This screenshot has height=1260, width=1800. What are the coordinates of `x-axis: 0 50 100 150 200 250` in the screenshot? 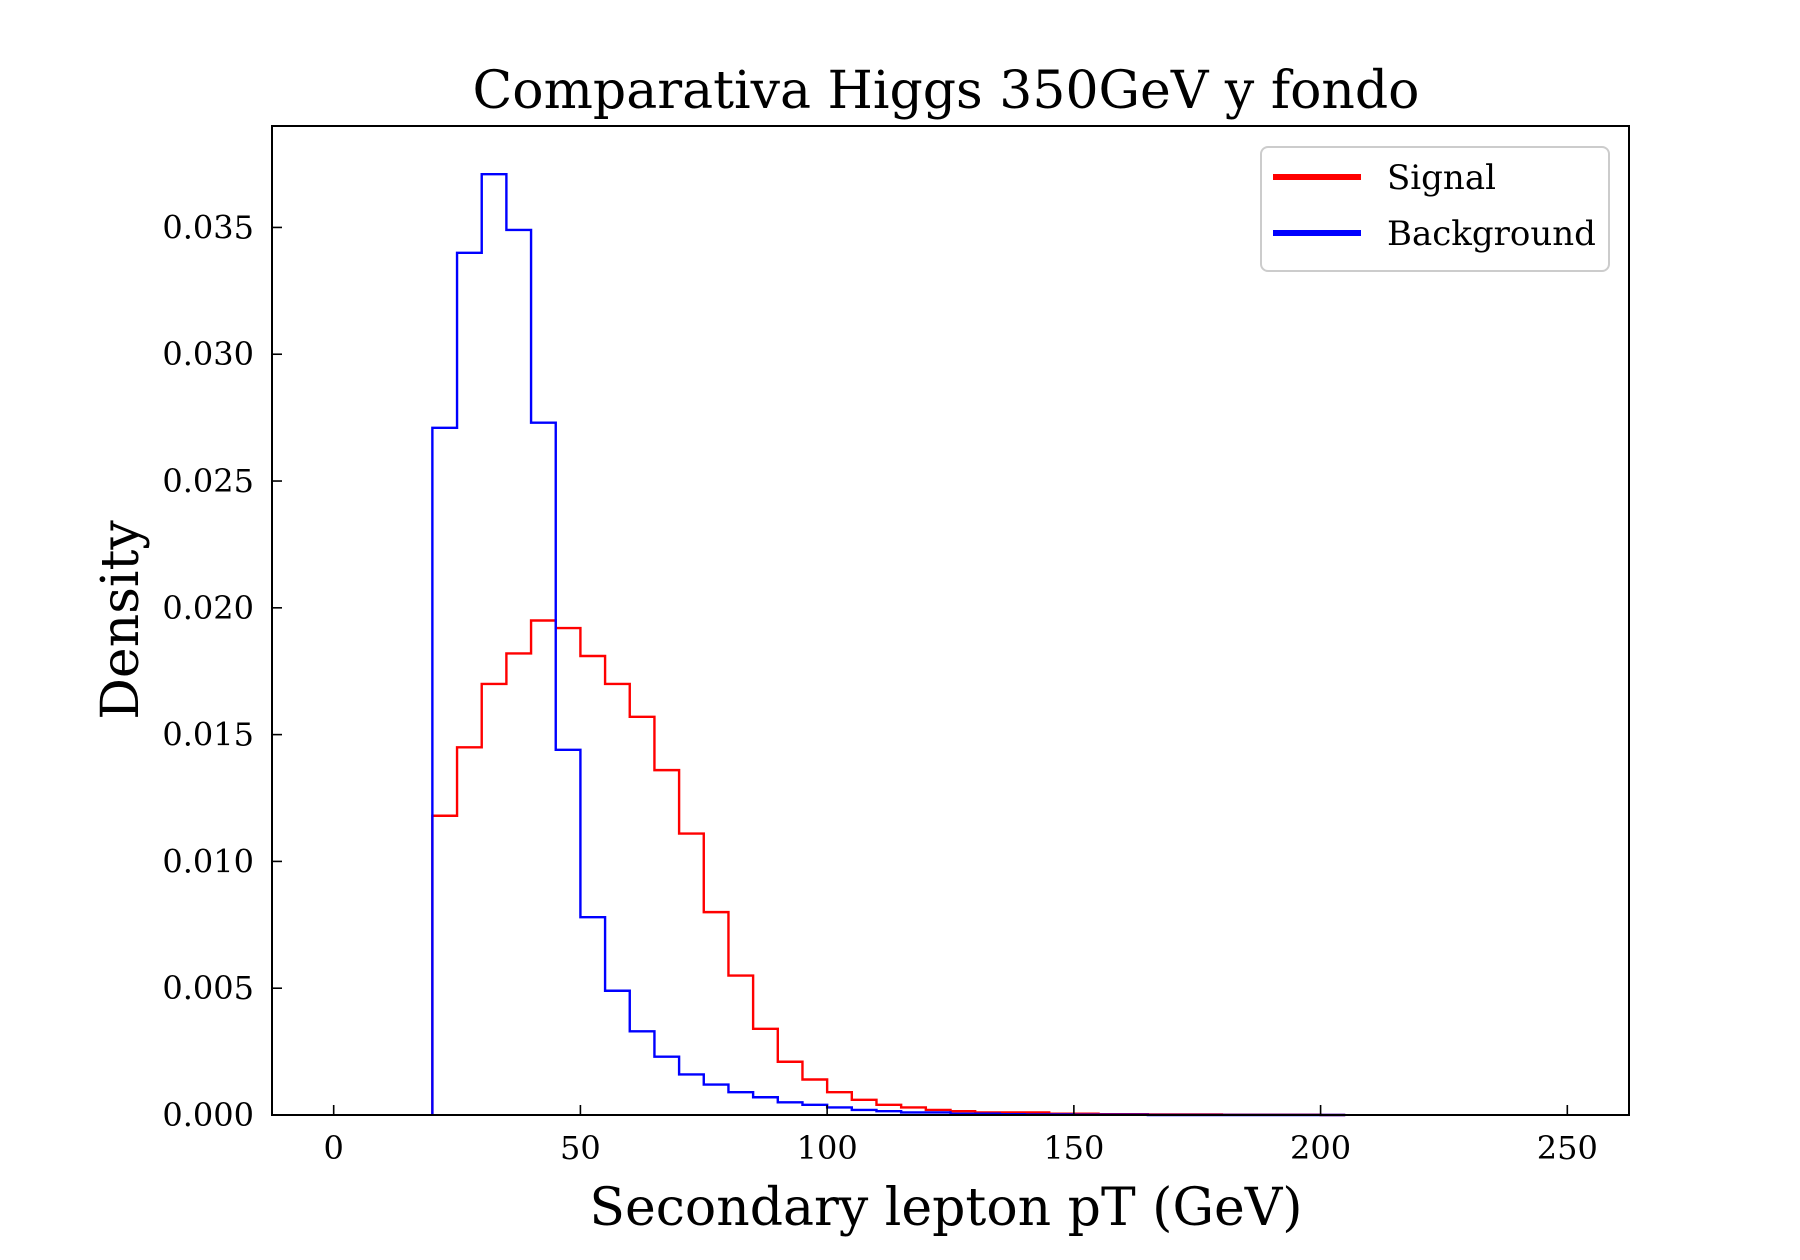 It's located at (961, 1136).